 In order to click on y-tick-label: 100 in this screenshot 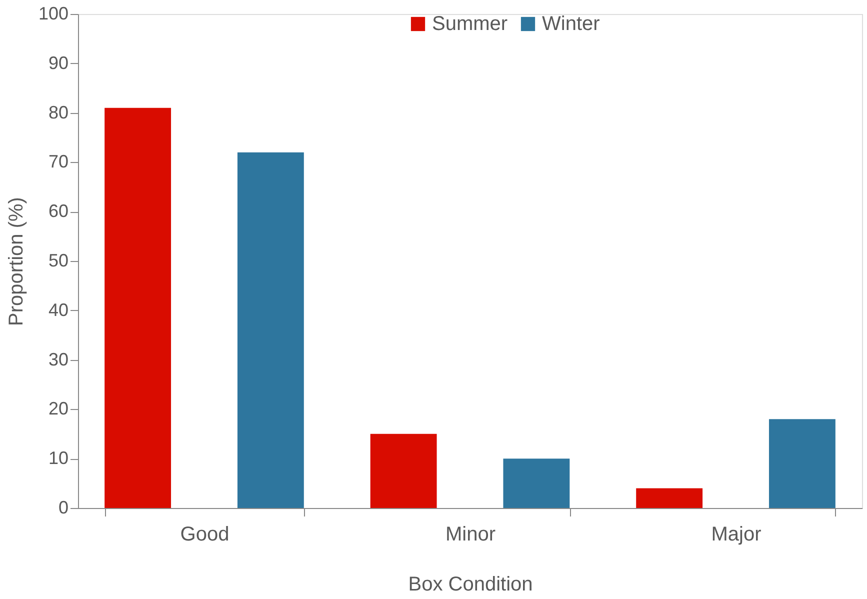, I will do `click(53, 14)`.